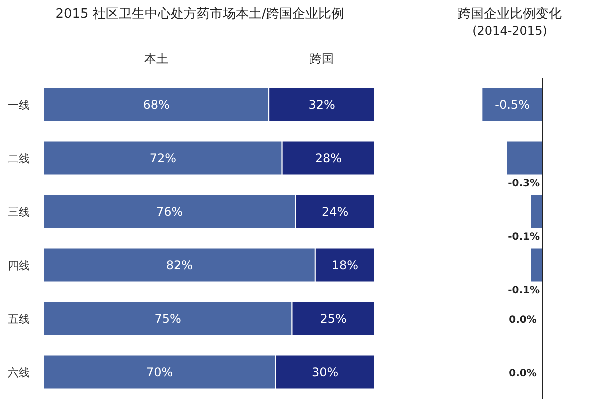  Describe the element at coordinates (19, 373) in the screenshot. I see `y-tick-label: 六线` at that location.